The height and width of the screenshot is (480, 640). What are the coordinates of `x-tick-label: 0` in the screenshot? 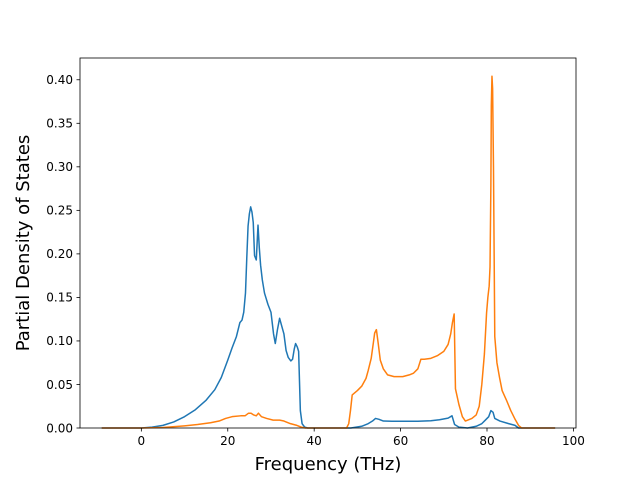 It's located at (142, 441).